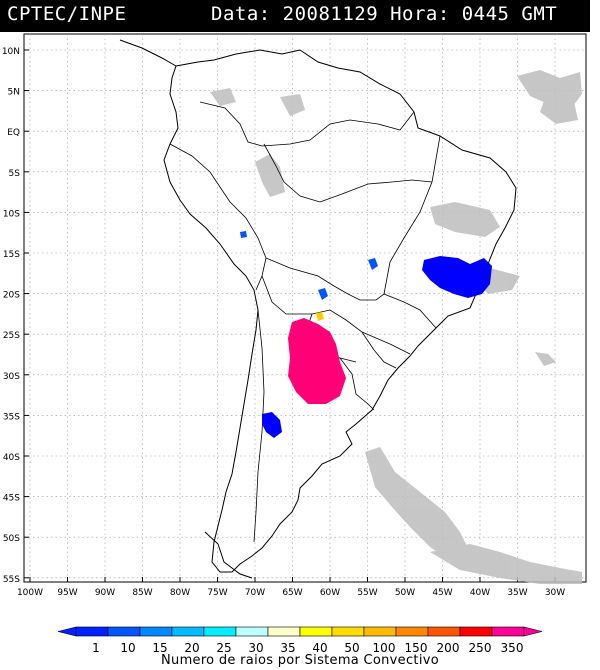 The image size is (600, 670). What do you see at coordinates (13, 133) in the screenshot?
I see `lat-label: EQ` at bounding box center [13, 133].